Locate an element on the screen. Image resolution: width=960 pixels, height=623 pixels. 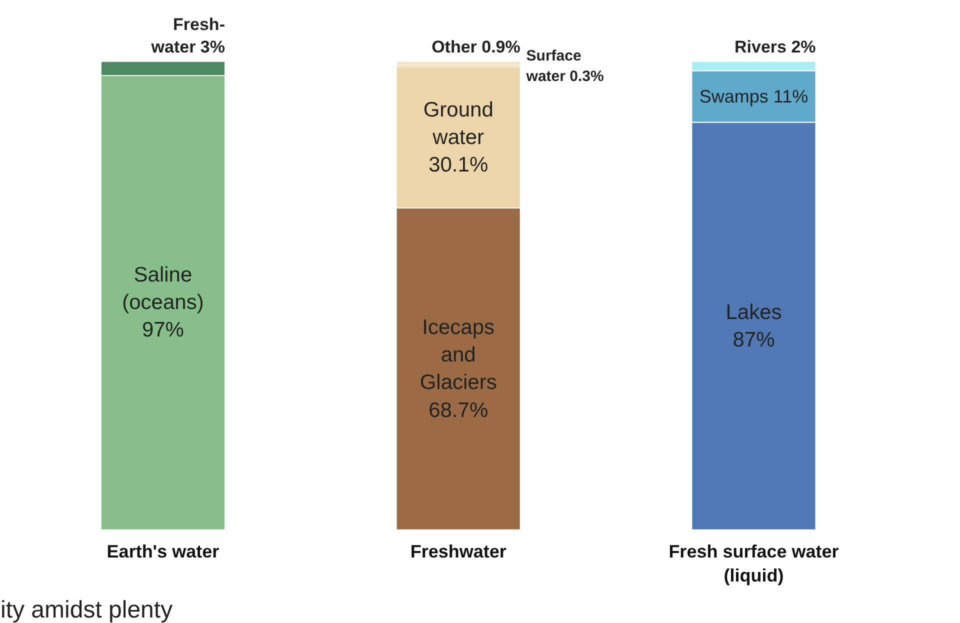
series-label: Icecaps and Glaciers is located at coordinates (458, 355).